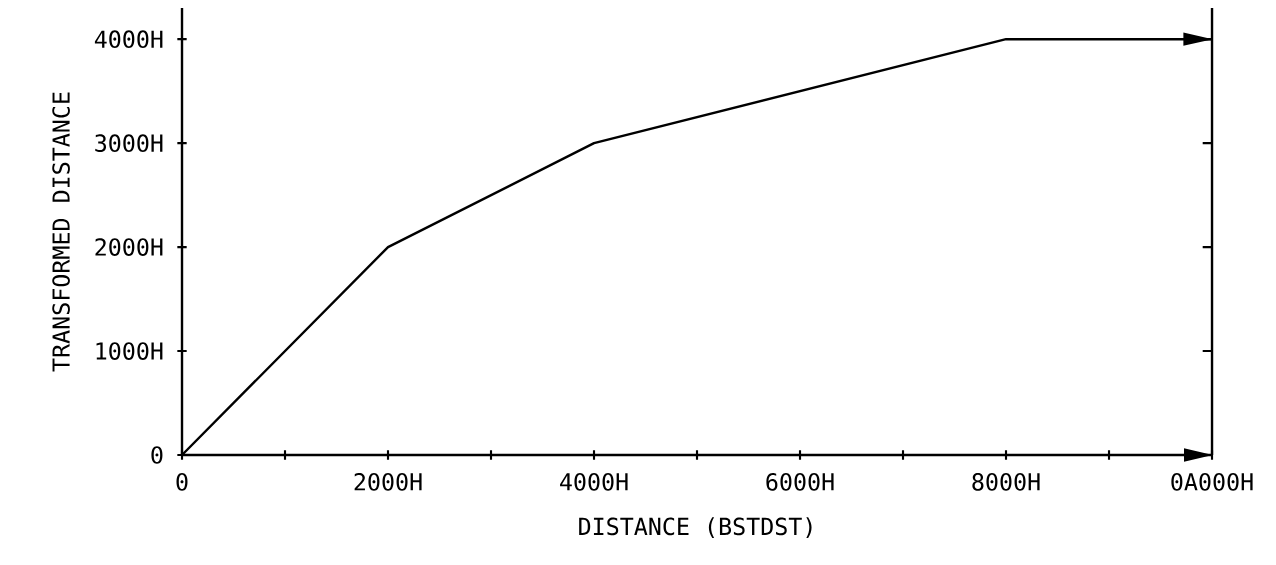  Describe the element at coordinates (128, 39) in the screenshot. I see `y-tick-label: 4000H` at that location.